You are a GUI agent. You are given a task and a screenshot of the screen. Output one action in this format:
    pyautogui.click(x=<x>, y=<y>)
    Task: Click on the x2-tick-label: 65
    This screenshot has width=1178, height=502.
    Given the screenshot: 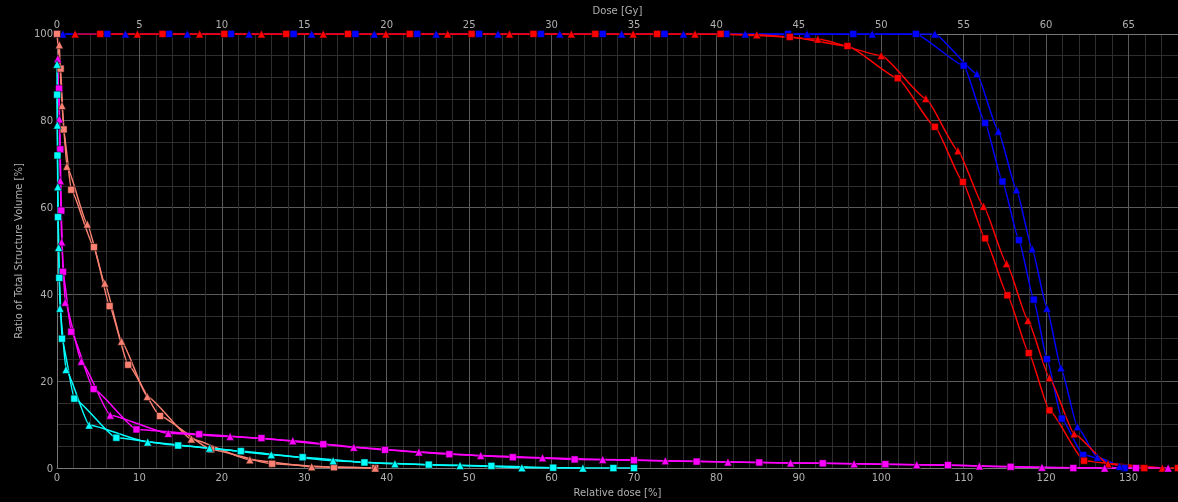 What is the action you would take?
    pyautogui.click(x=1128, y=25)
    